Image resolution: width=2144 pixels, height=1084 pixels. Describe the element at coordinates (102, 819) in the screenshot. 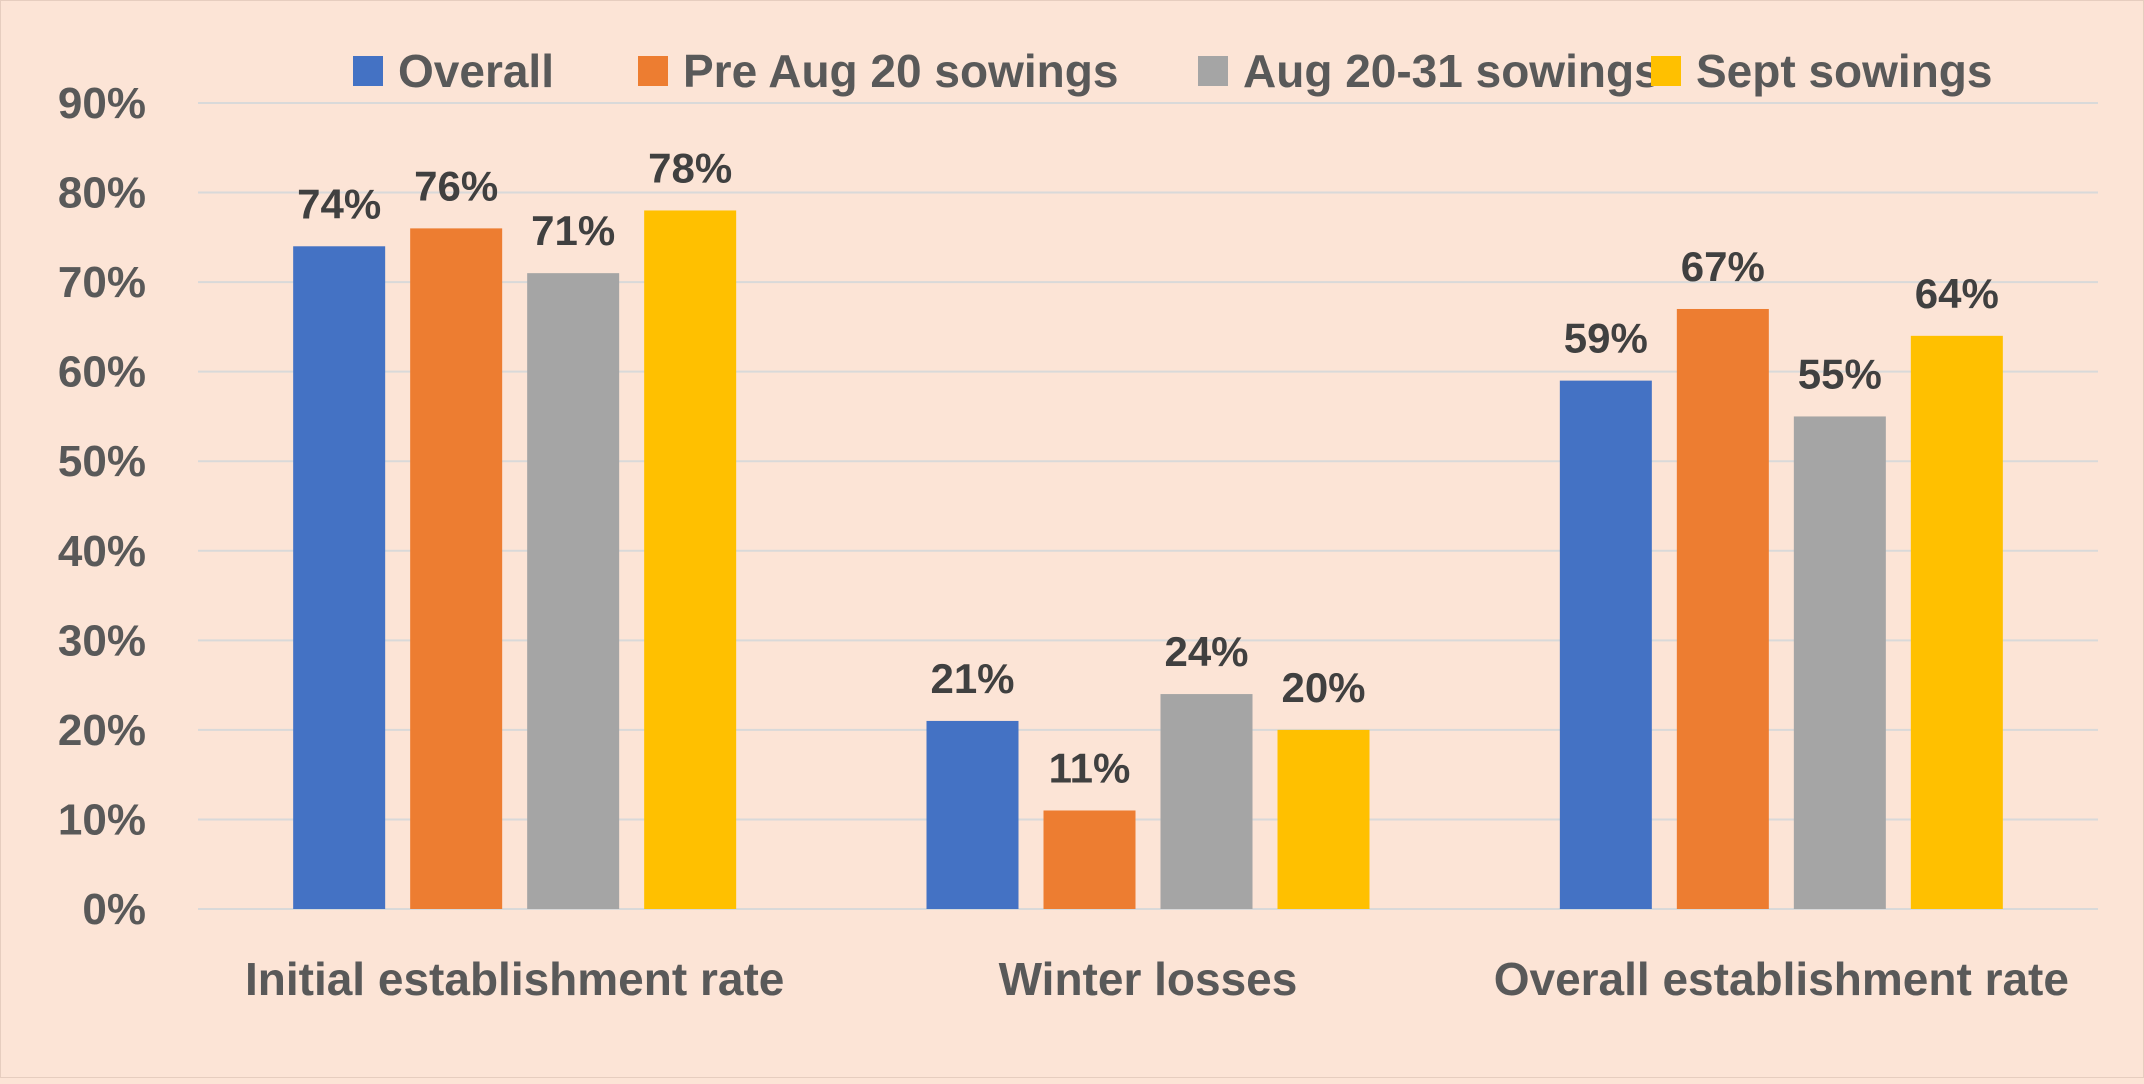

I see `y-tick-label: 10%` at that location.